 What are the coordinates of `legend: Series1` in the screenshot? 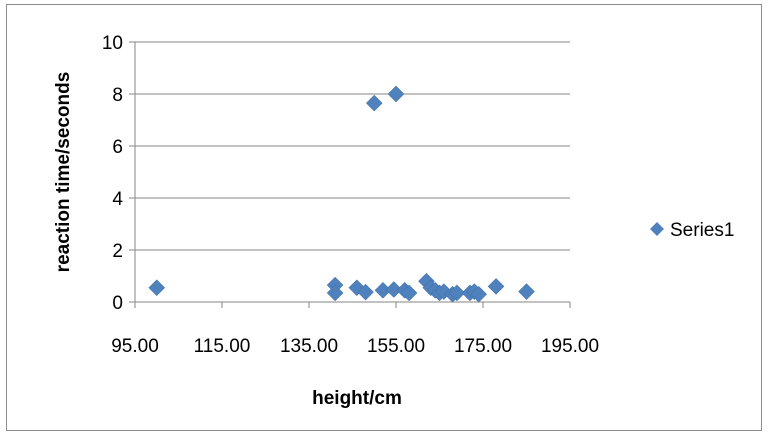 It's located at (692, 230).